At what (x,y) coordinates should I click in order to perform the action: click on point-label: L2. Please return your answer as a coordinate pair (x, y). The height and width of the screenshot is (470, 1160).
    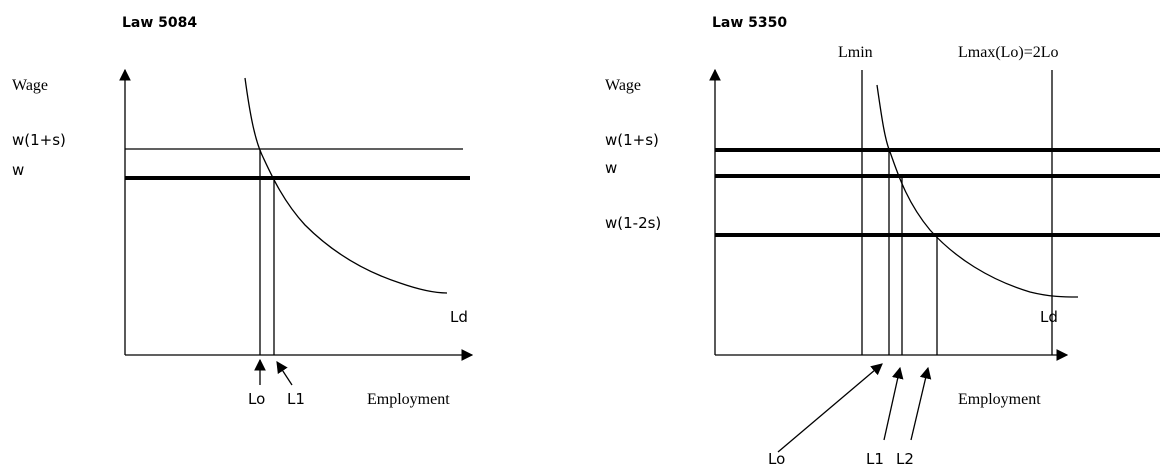
    Looking at the image, I should click on (905, 459).